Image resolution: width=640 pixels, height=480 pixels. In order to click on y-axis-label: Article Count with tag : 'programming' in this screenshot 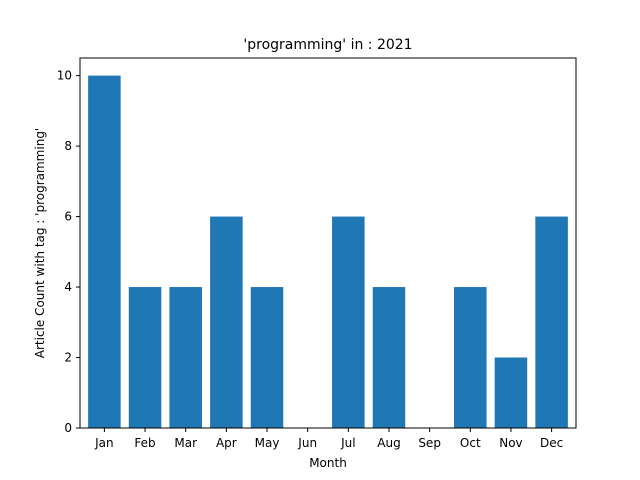, I will do `click(40, 243)`.